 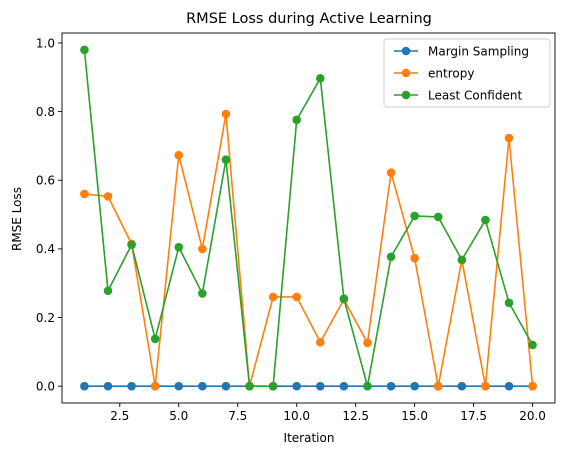 I want to click on x-tick-label: 5.0, so click(x=178, y=416).